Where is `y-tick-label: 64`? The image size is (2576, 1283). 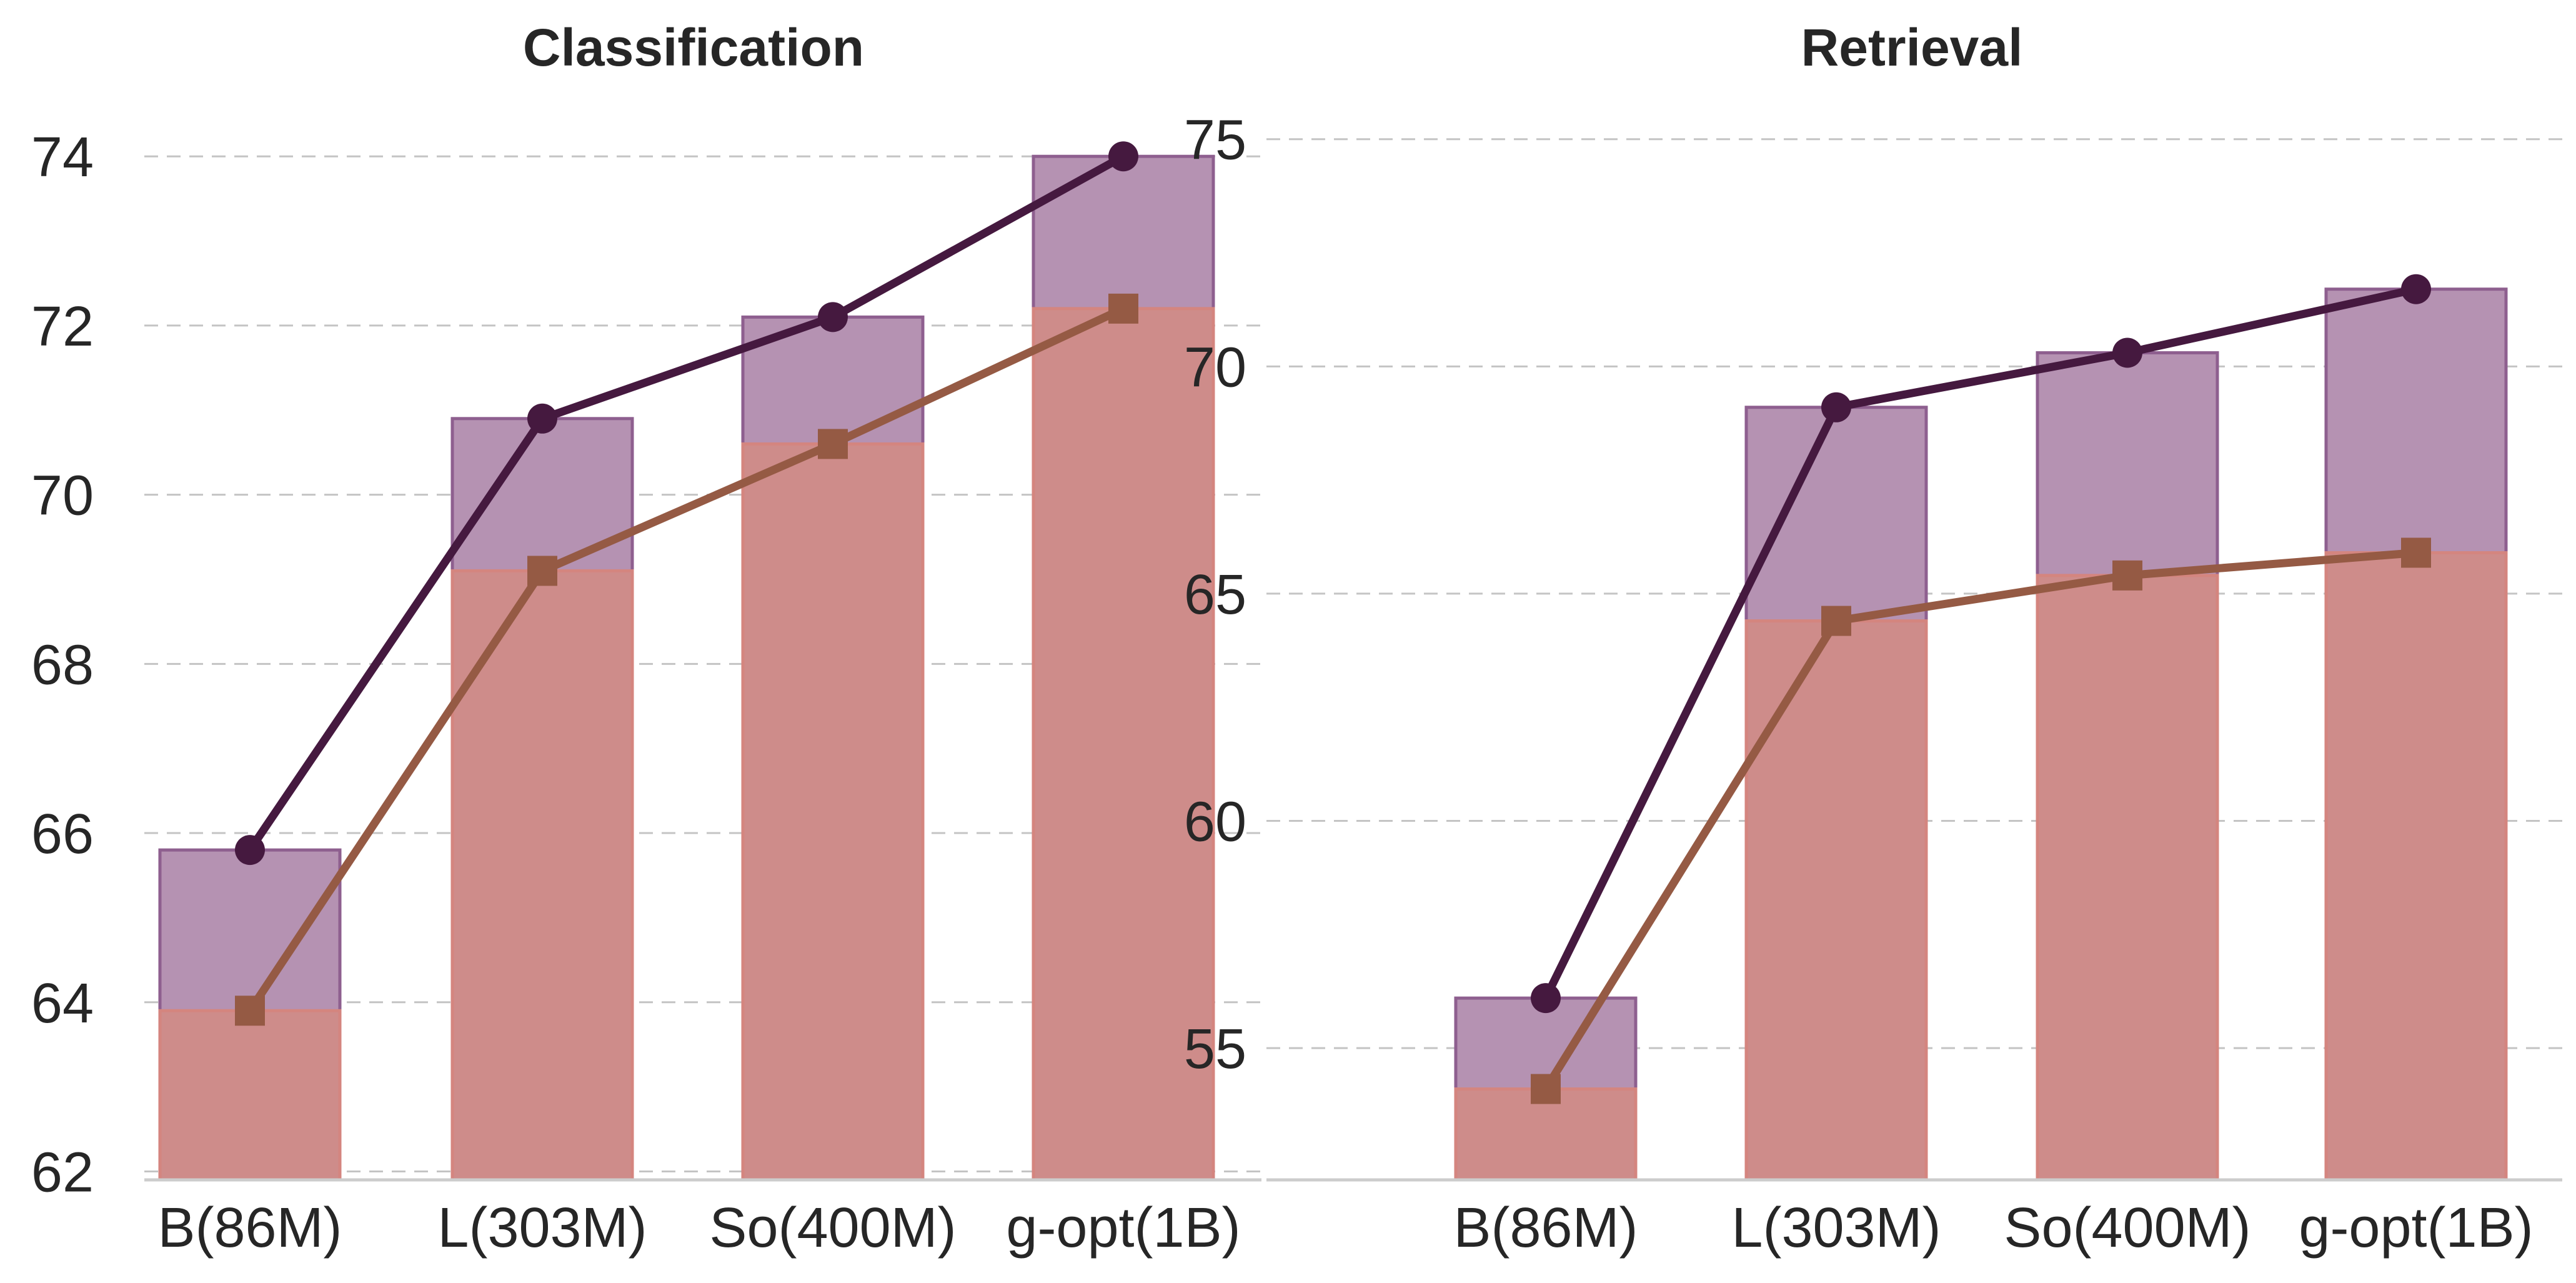 y-tick-label: 64 is located at coordinates (63, 1004).